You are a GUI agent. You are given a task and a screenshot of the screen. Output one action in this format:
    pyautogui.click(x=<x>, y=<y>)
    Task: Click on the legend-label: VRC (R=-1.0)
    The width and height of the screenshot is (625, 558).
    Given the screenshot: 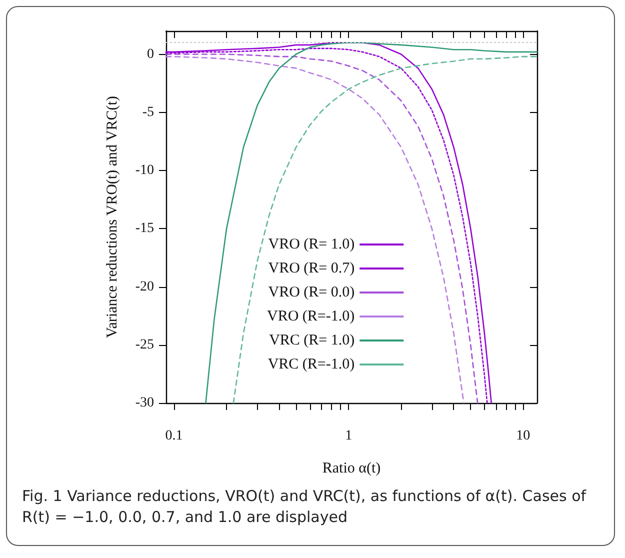 What is the action you would take?
    pyautogui.click(x=311, y=364)
    